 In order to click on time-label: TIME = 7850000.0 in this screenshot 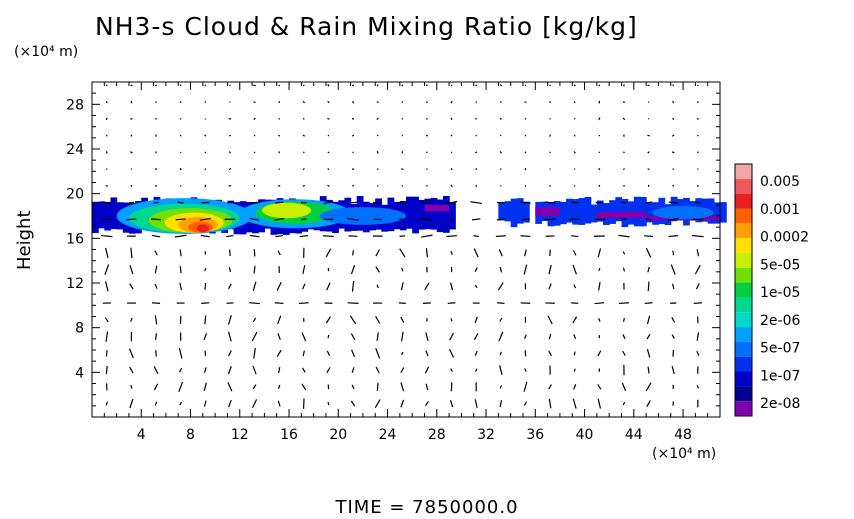, I will do `click(427, 507)`.